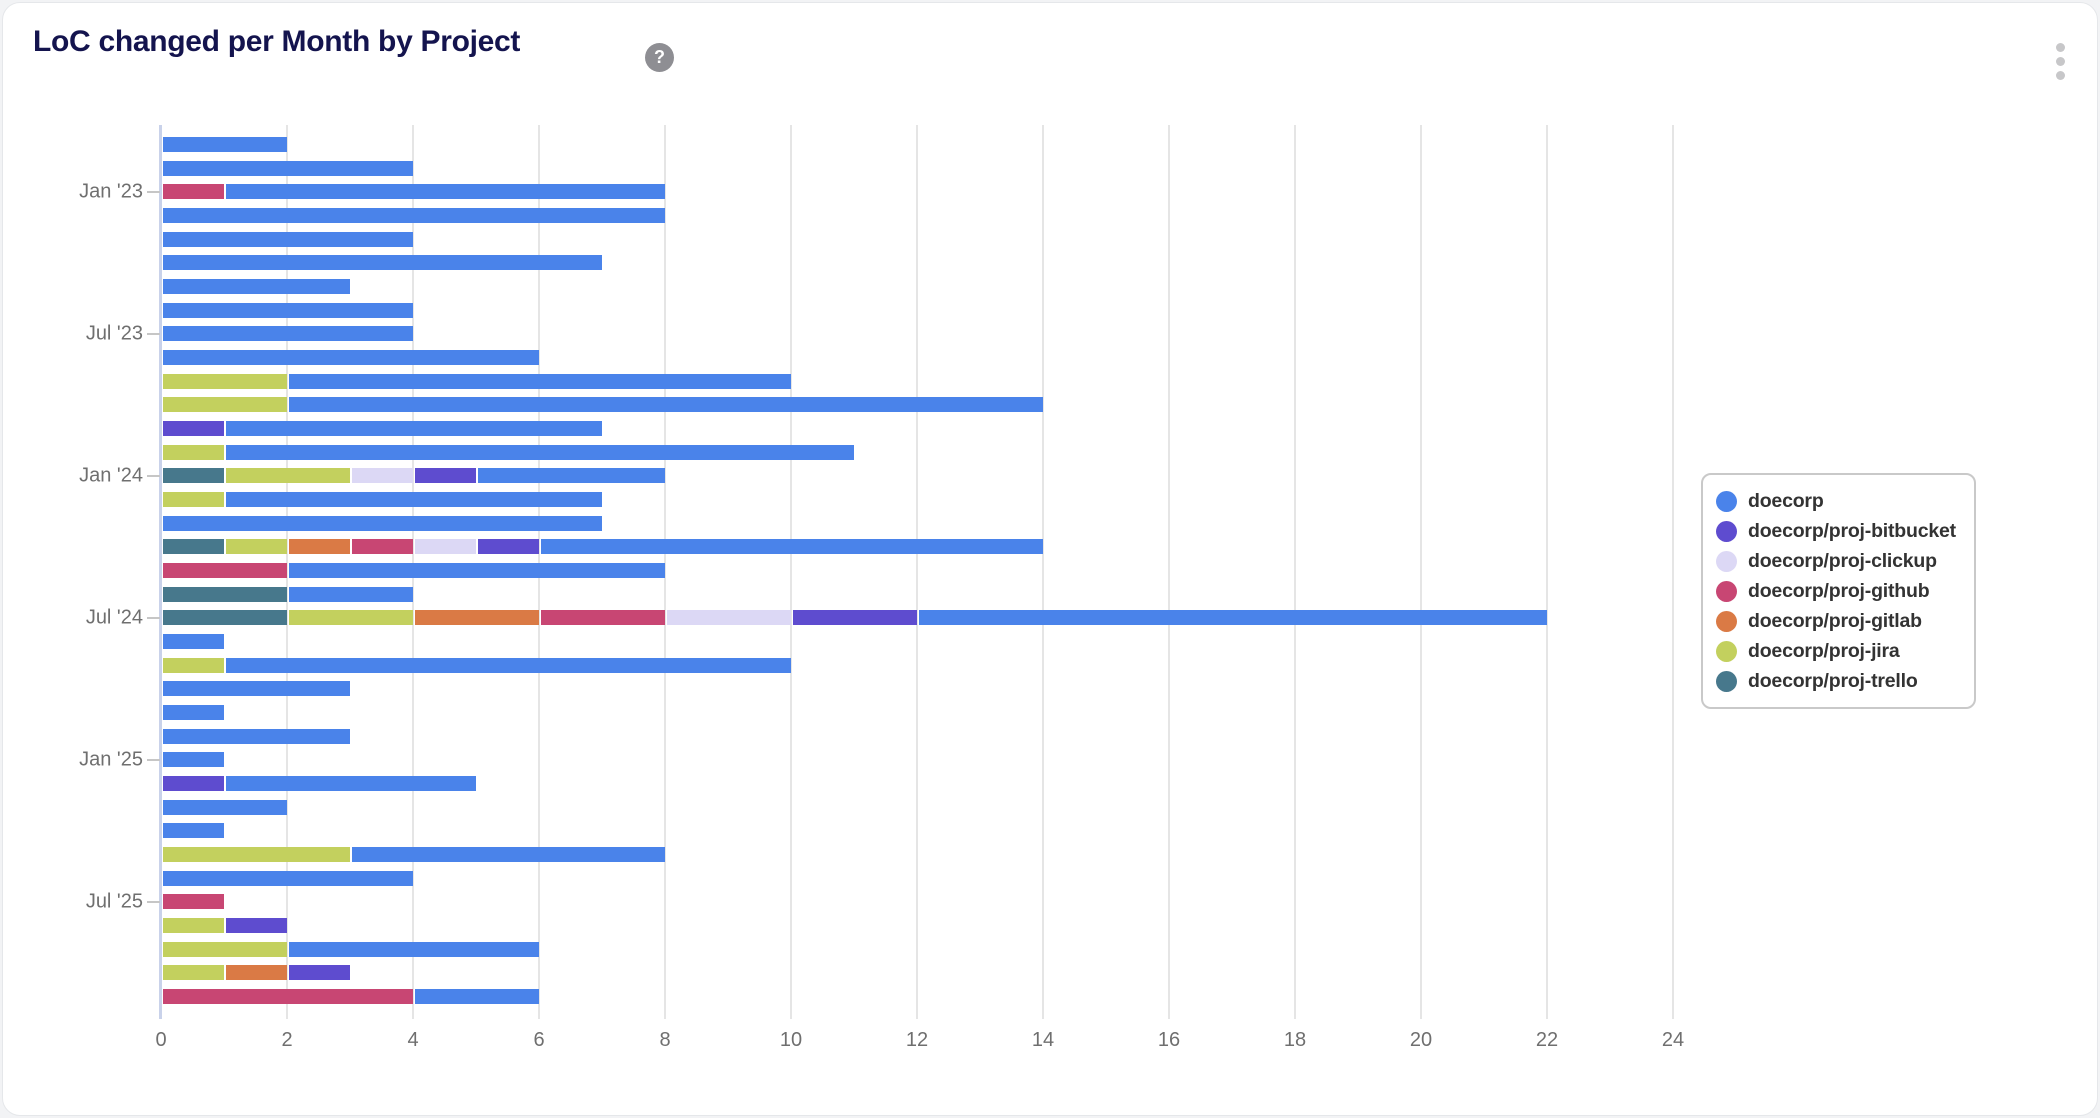  I want to click on y-axis-line, so click(160, 572).